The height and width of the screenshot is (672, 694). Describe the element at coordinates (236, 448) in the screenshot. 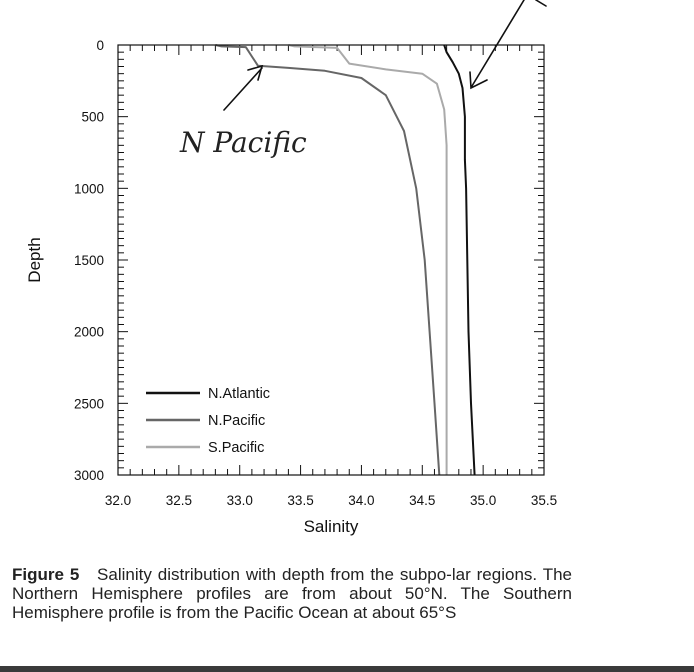

I see `legend-label: S.Pacific` at that location.